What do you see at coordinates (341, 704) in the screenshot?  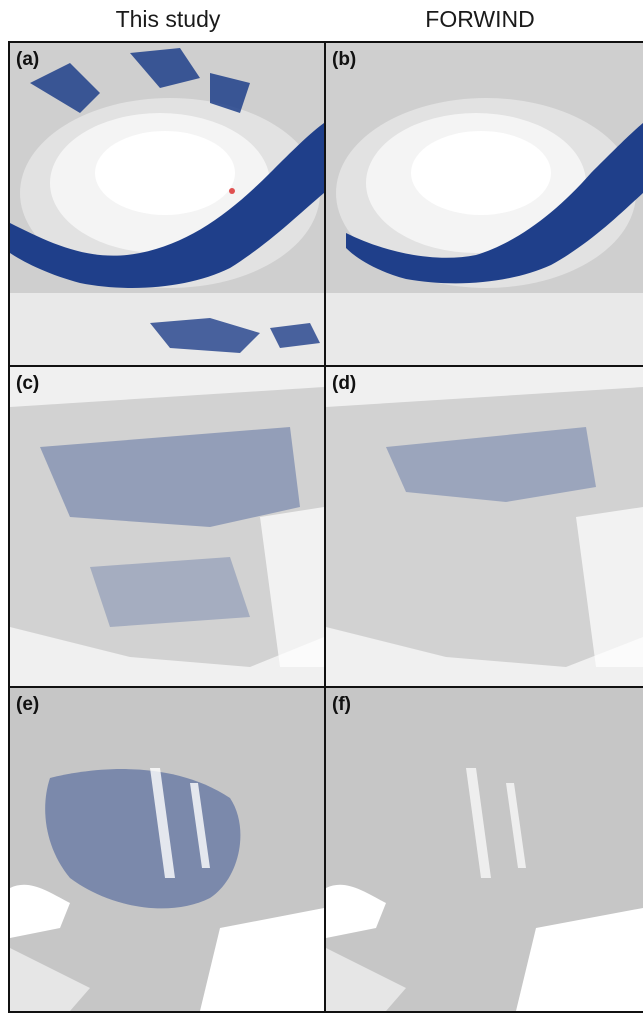 I see `panel-label-f: (f)` at bounding box center [341, 704].